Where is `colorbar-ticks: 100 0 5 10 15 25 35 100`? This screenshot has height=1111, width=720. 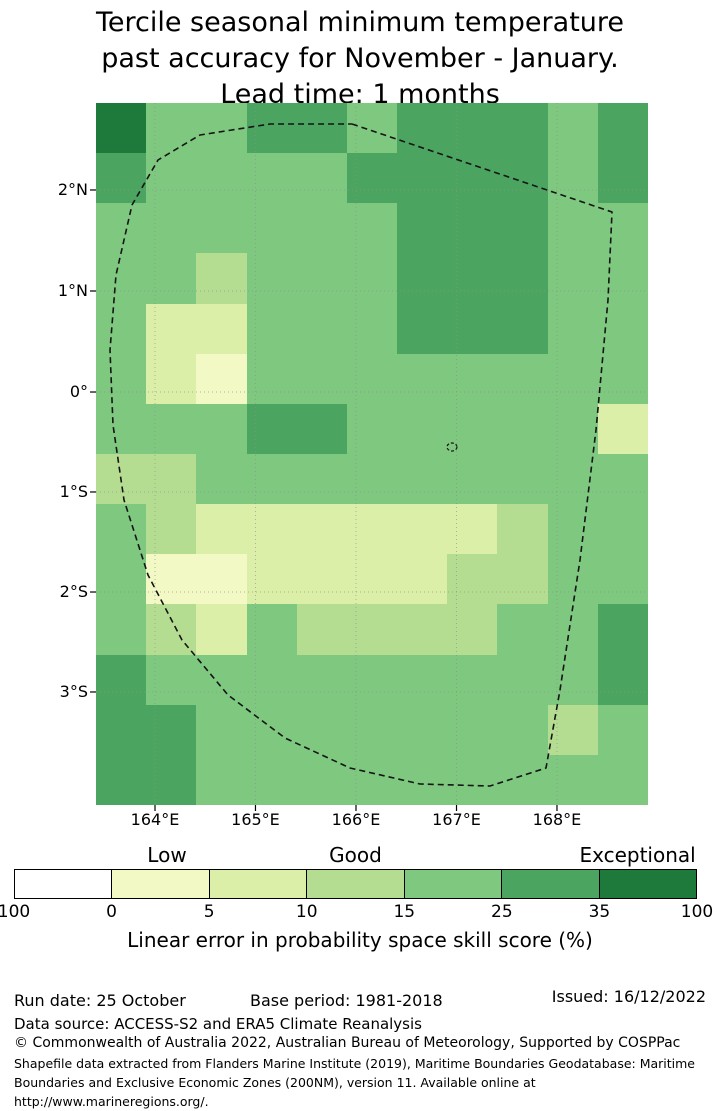 colorbar-ticks: 100 0 5 10 15 25 35 100 is located at coordinates (356, 913).